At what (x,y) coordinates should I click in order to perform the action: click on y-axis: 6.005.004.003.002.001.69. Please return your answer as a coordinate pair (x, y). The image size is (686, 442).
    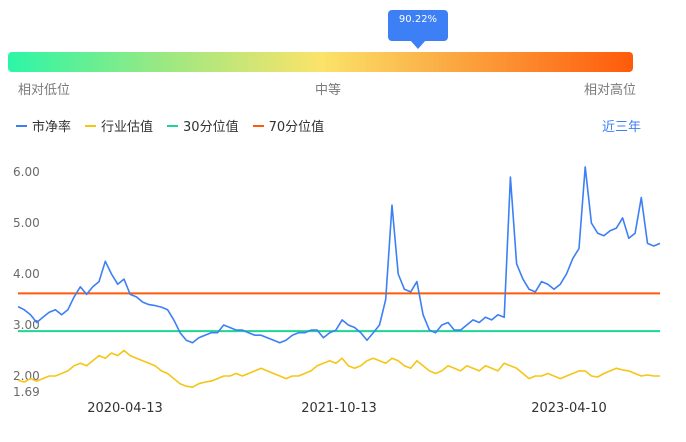
    Looking at the image, I should click on (26, 282).